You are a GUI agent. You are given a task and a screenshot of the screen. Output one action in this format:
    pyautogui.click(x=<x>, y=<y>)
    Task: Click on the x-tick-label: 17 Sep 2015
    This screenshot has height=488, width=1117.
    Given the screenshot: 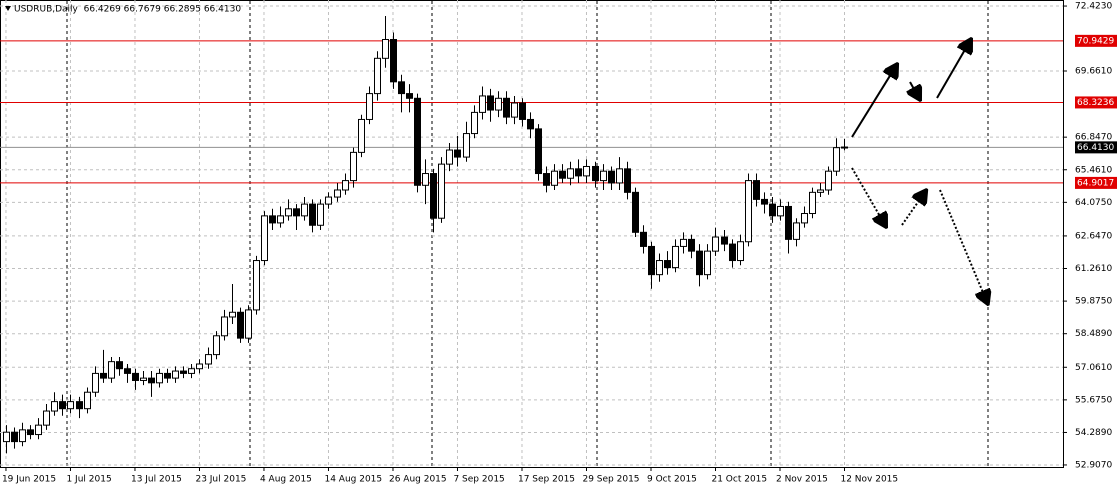 What is the action you would take?
    pyautogui.click(x=546, y=480)
    